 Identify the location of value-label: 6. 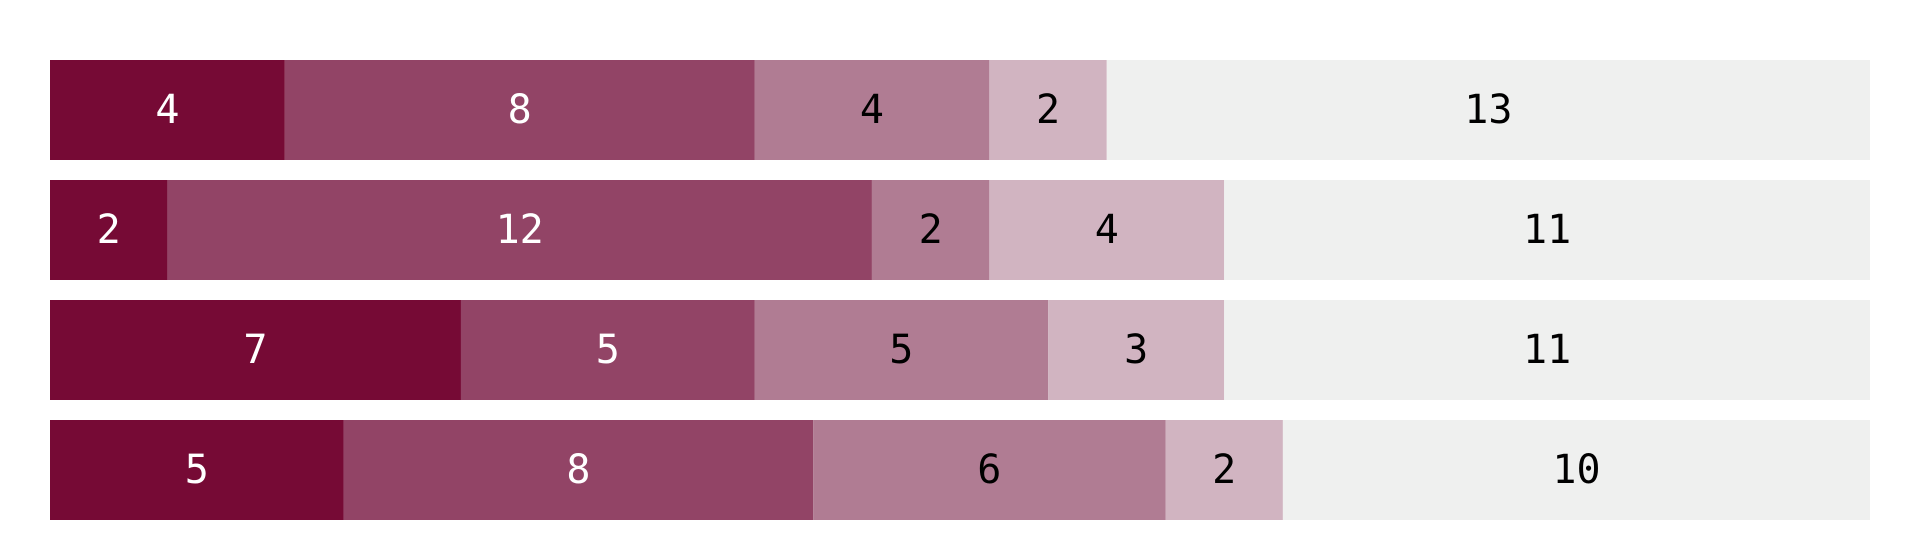
(989, 470).